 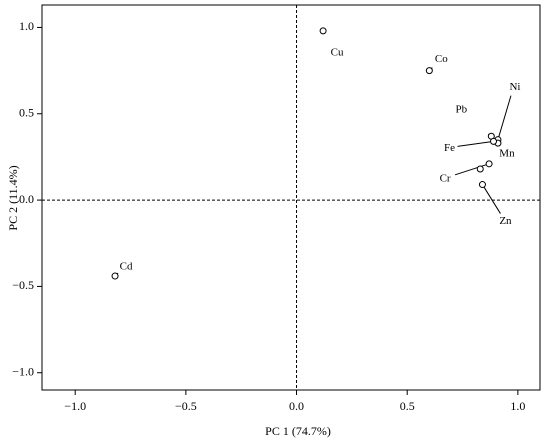 What do you see at coordinates (517, 406) in the screenshot?
I see `x-tick-label: 1.0` at bounding box center [517, 406].